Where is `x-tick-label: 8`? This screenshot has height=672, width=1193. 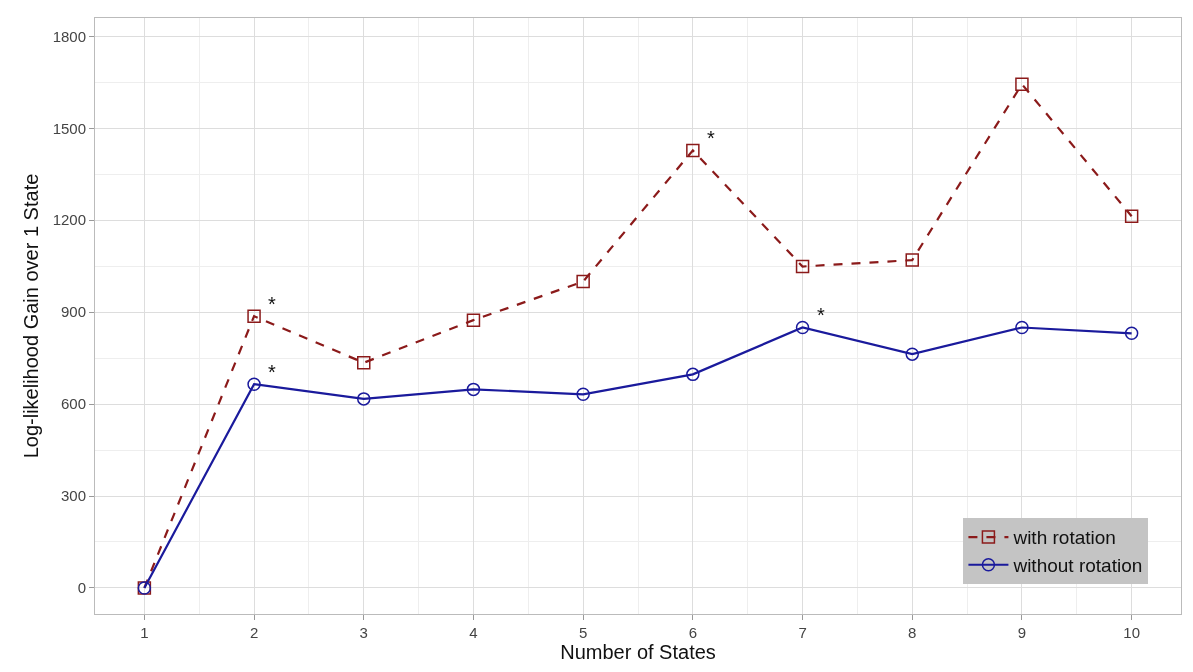 x-tick-label: 8 is located at coordinates (912, 632).